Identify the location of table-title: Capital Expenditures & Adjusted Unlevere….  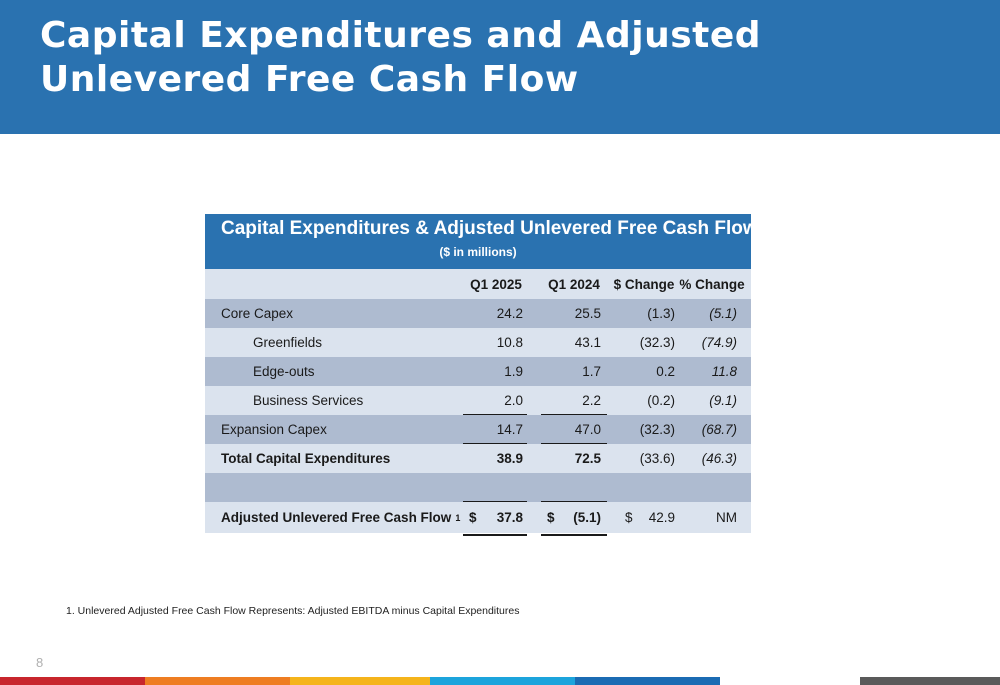
(489, 228).